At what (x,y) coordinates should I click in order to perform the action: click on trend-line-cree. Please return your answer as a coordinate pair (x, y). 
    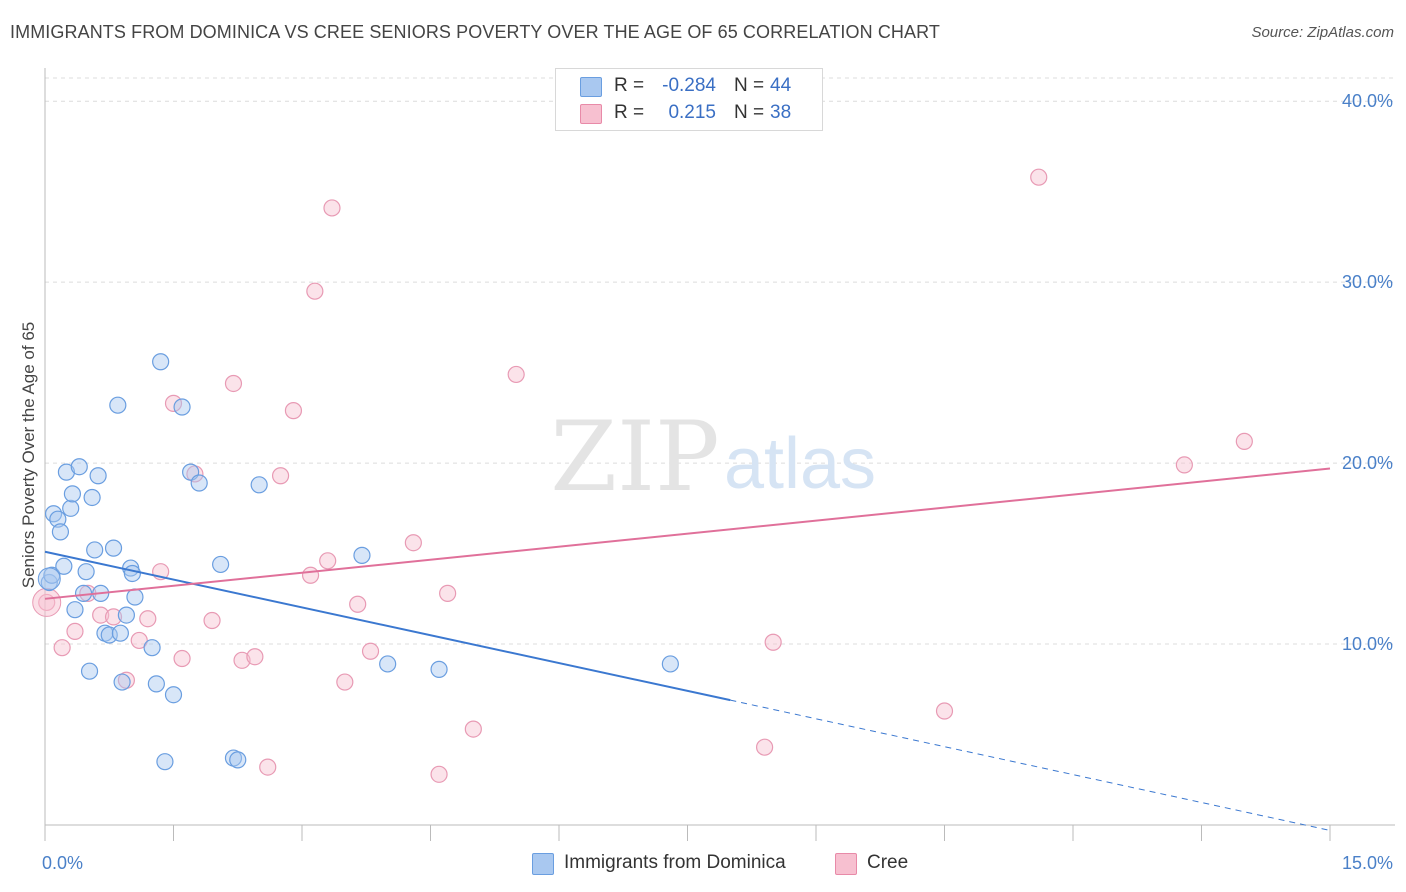
    Looking at the image, I should click on (687, 533).